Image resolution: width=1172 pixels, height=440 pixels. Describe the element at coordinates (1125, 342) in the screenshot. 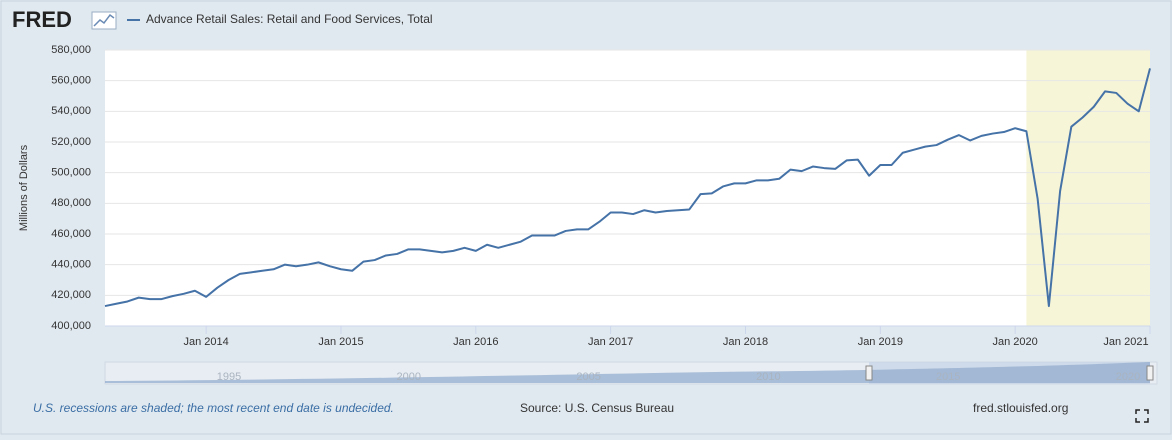

I see `x-tick-label: Jan 2021` at that location.